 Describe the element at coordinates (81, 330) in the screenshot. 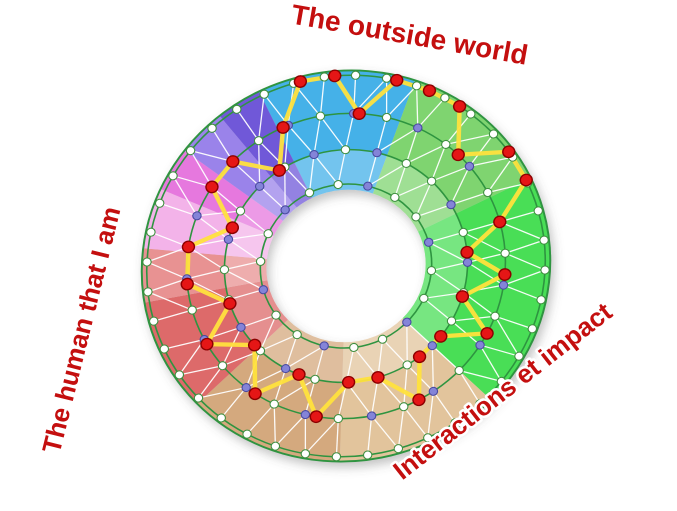

I see `label-human-that-i-am: The human that I am` at that location.